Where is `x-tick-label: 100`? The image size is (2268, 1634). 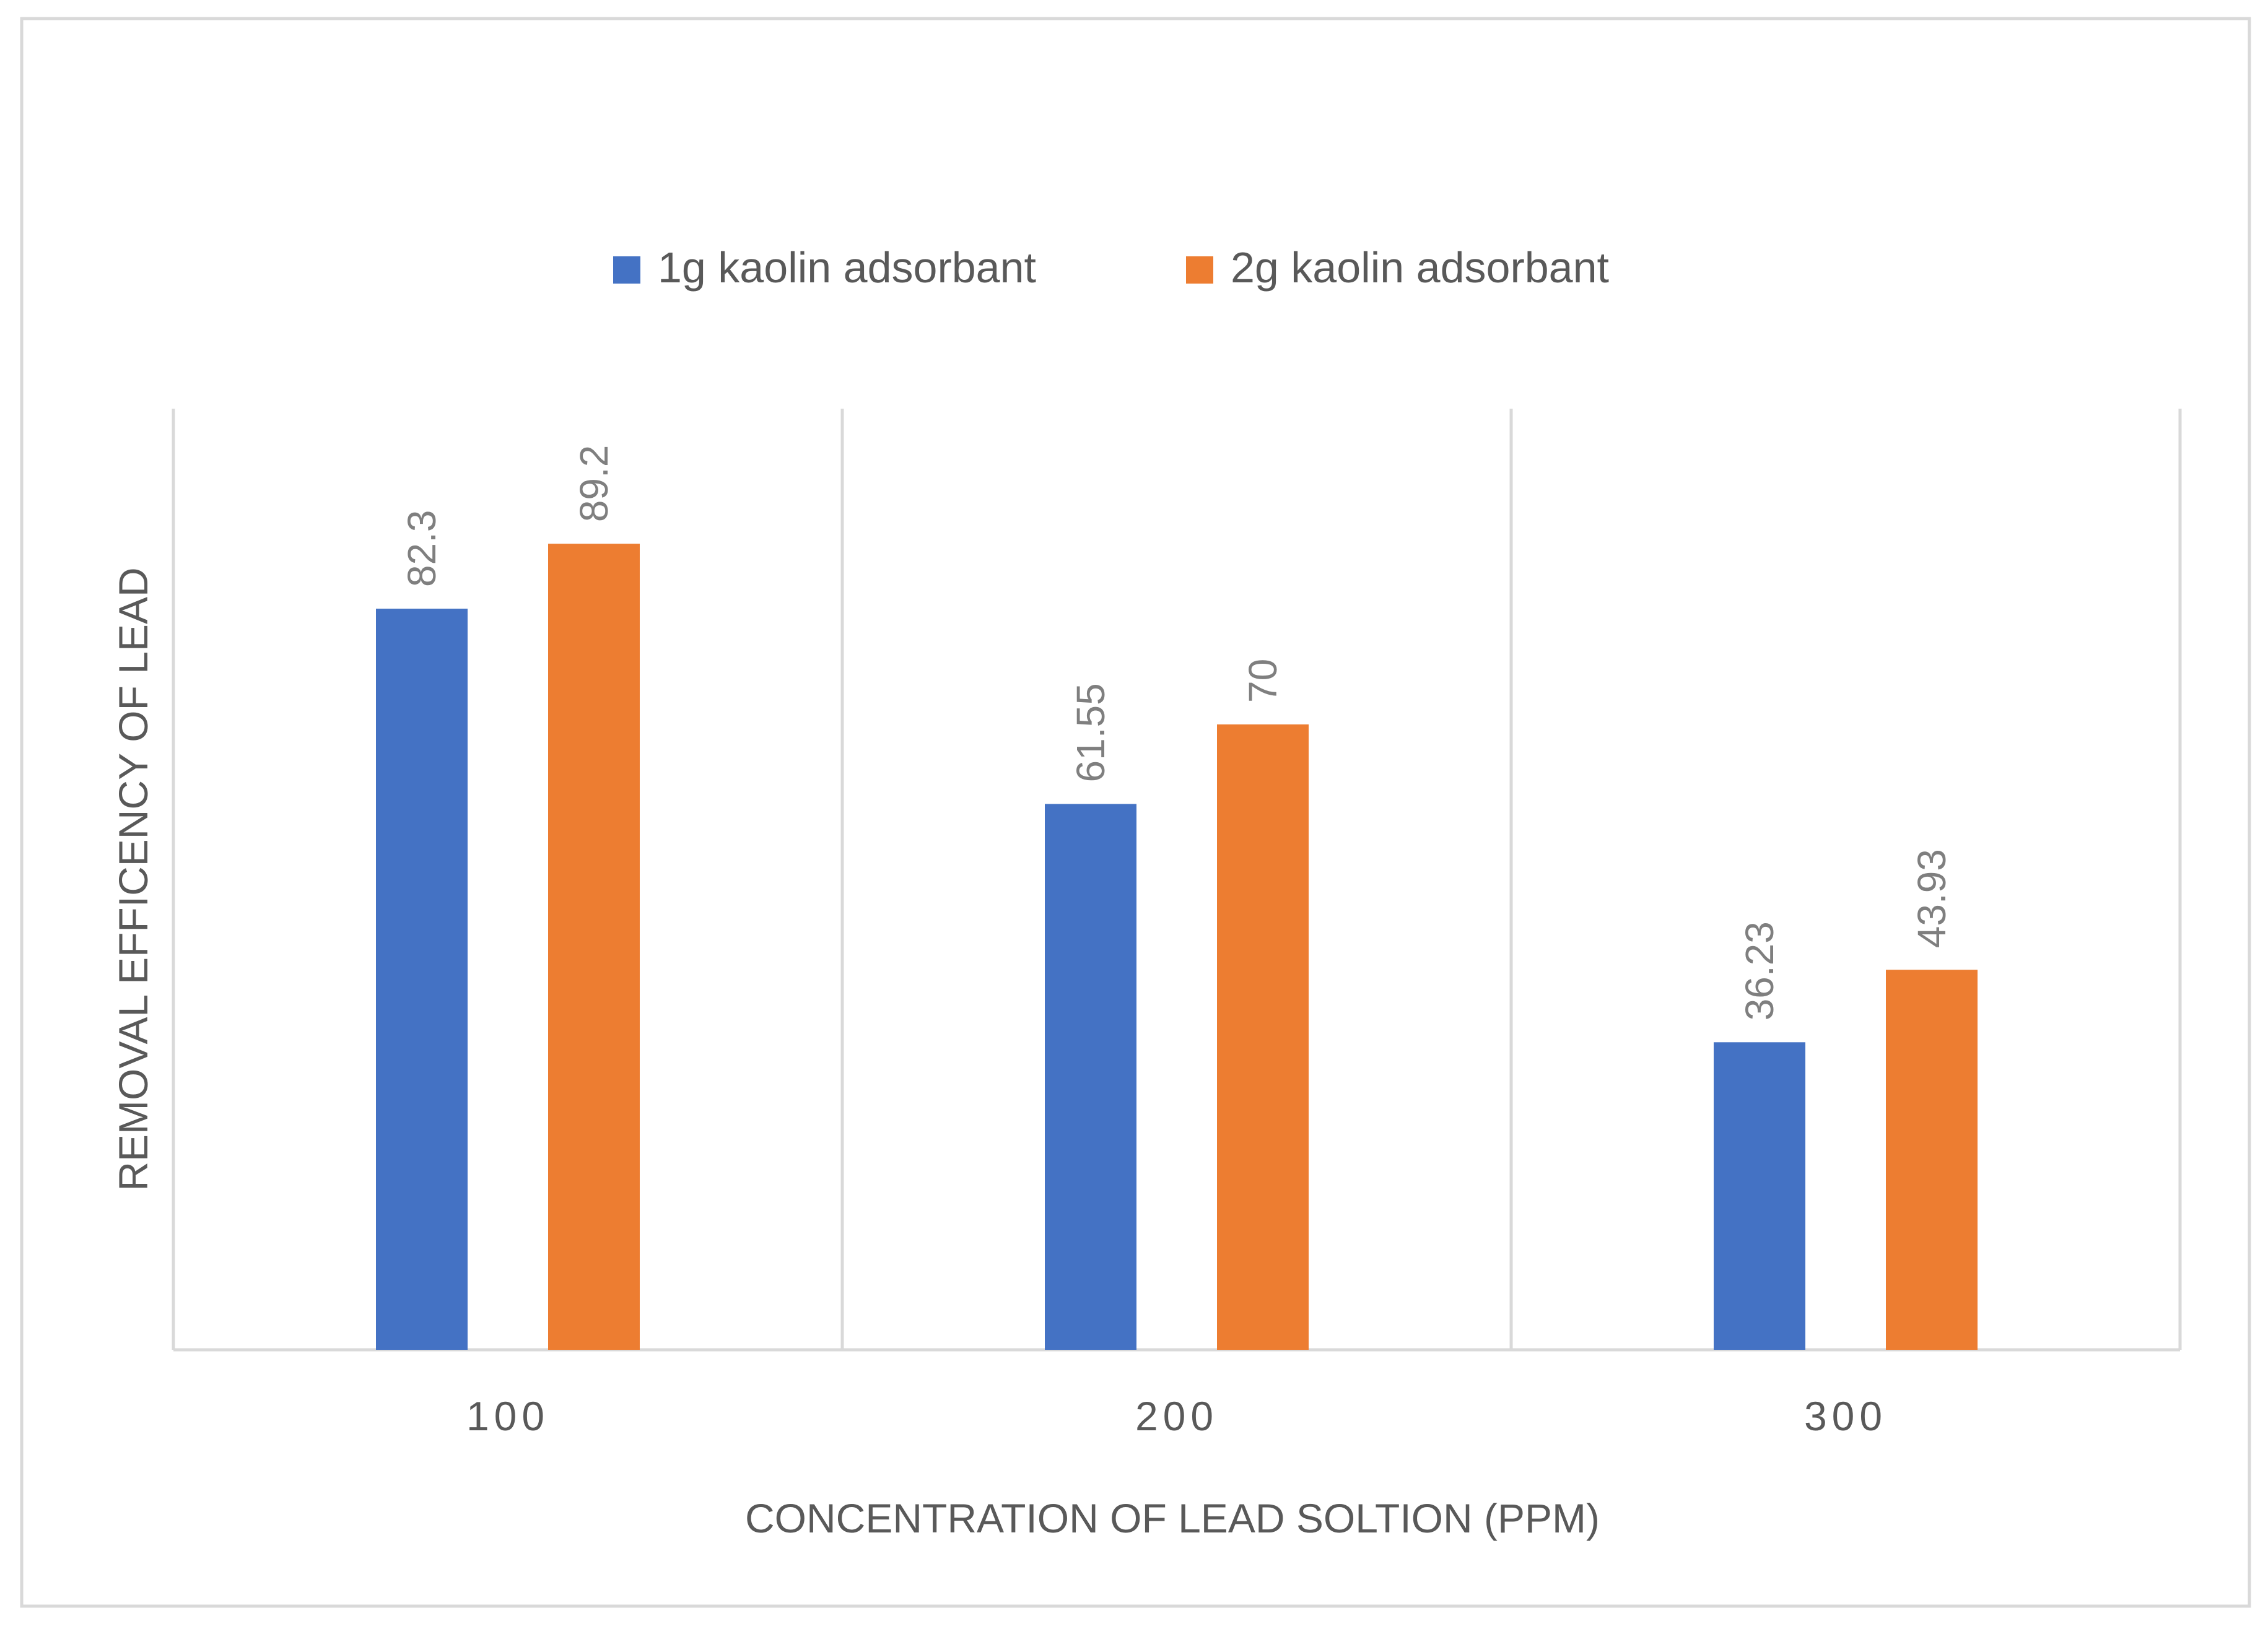
x-tick-label: 100 is located at coordinates (507, 1416).